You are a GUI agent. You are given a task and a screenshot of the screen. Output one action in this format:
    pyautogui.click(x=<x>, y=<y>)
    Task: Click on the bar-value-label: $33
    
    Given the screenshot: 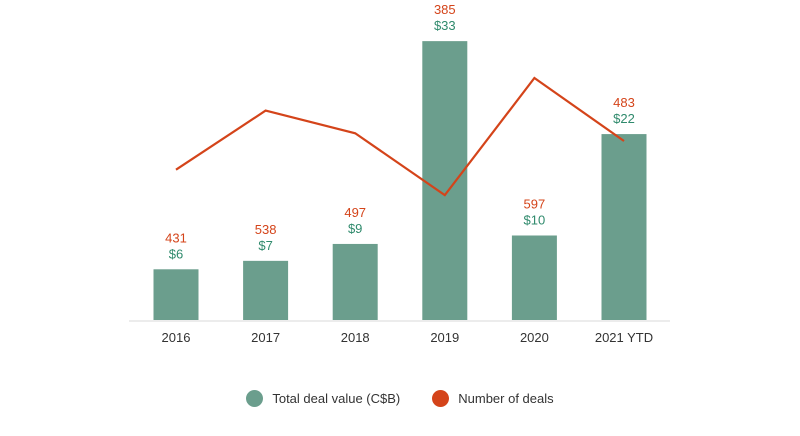 What is the action you would take?
    pyautogui.click(x=445, y=25)
    